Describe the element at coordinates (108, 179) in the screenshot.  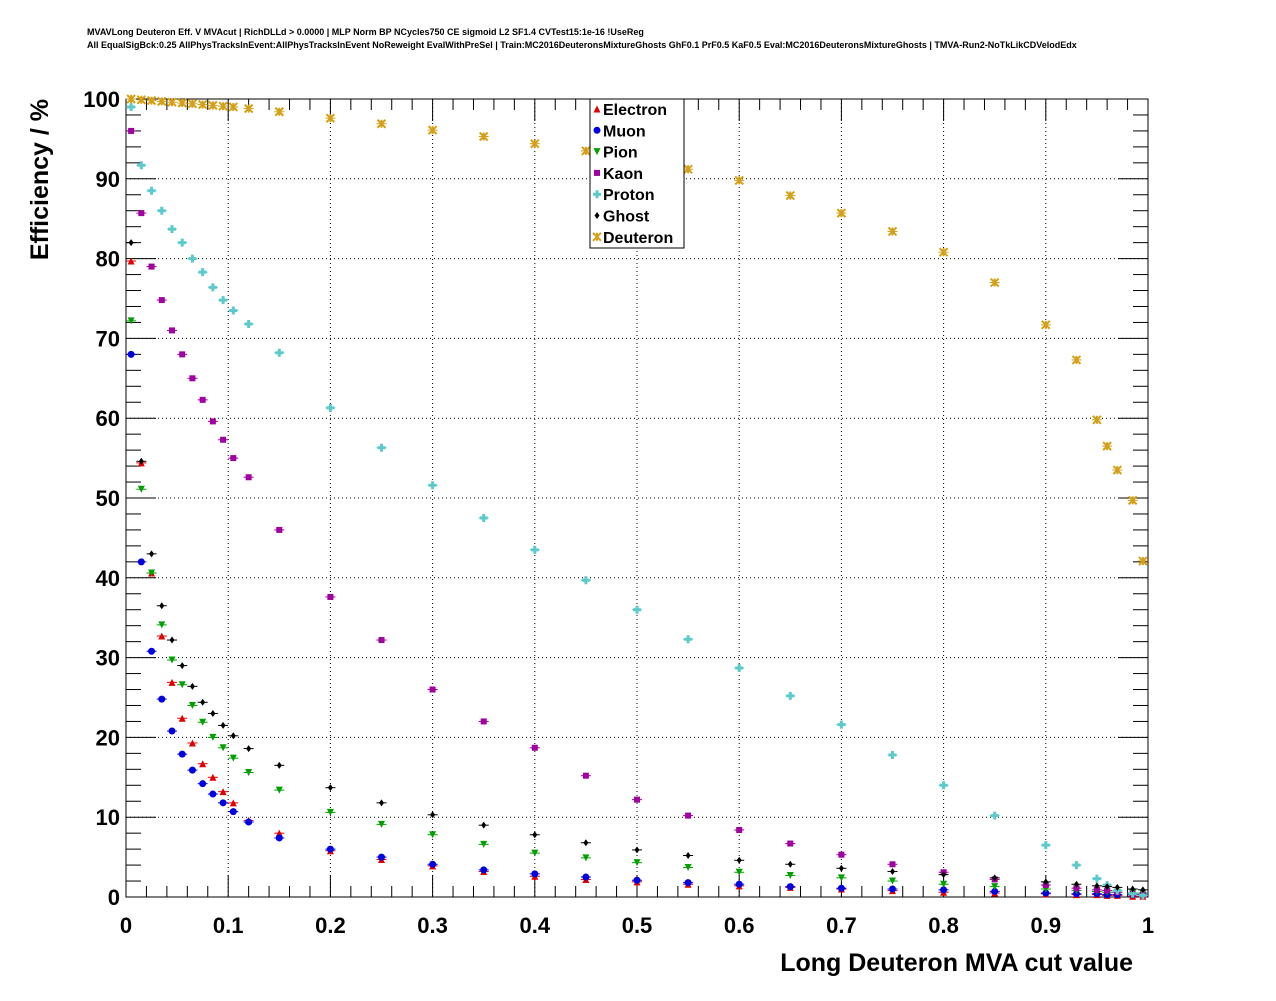
I see `y-tick-label: 90` at that location.